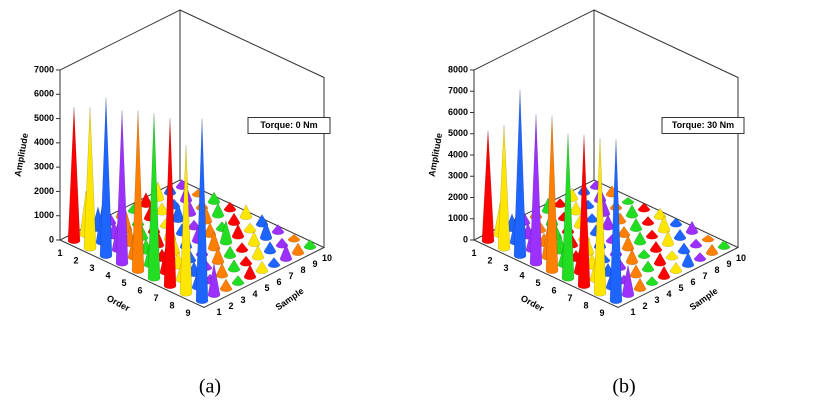  I want to click on x-tick-label: 5, so click(537, 283).